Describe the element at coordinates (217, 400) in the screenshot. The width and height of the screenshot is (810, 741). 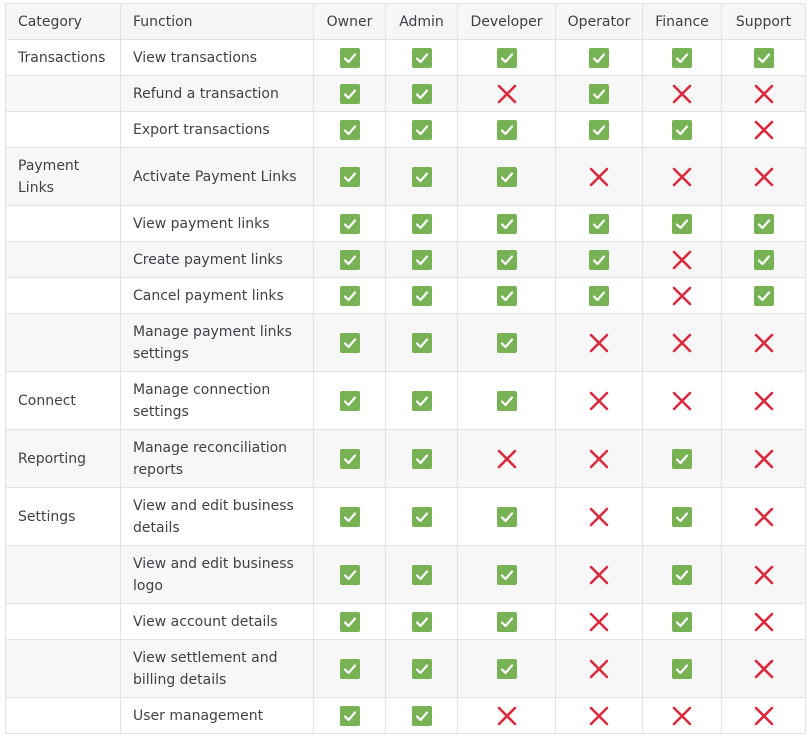
I see `function-cell: Manage connection settings` at that location.